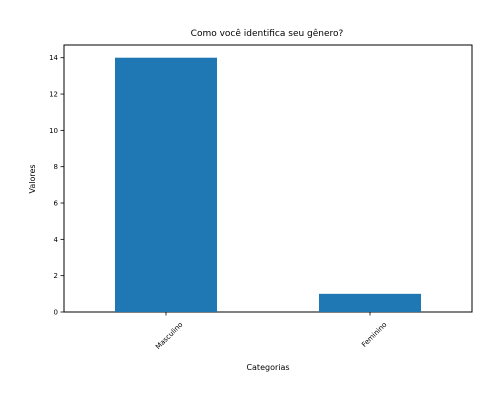 Image resolution: width=500 pixels, height=400 pixels. Describe the element at coordinates (271, 331) in the screenshot. I see `x-axis: Masculino Feminino` at that location.